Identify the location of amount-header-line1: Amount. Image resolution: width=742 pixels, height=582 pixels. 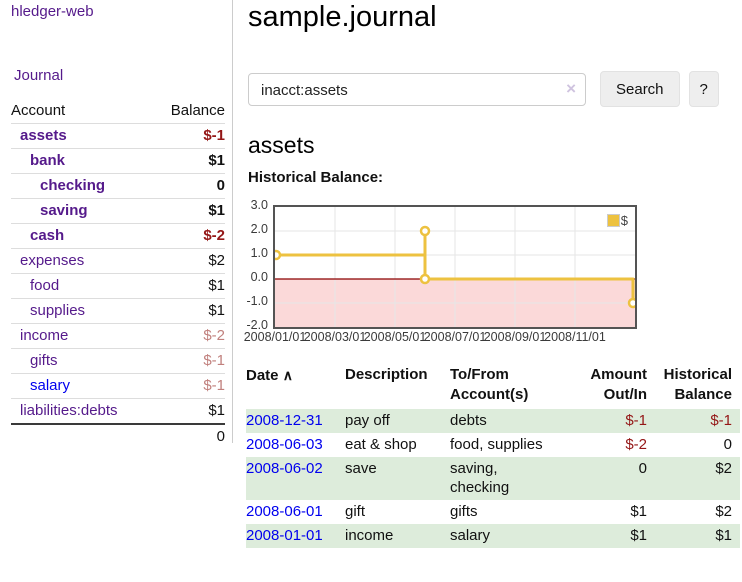
(618, 374).